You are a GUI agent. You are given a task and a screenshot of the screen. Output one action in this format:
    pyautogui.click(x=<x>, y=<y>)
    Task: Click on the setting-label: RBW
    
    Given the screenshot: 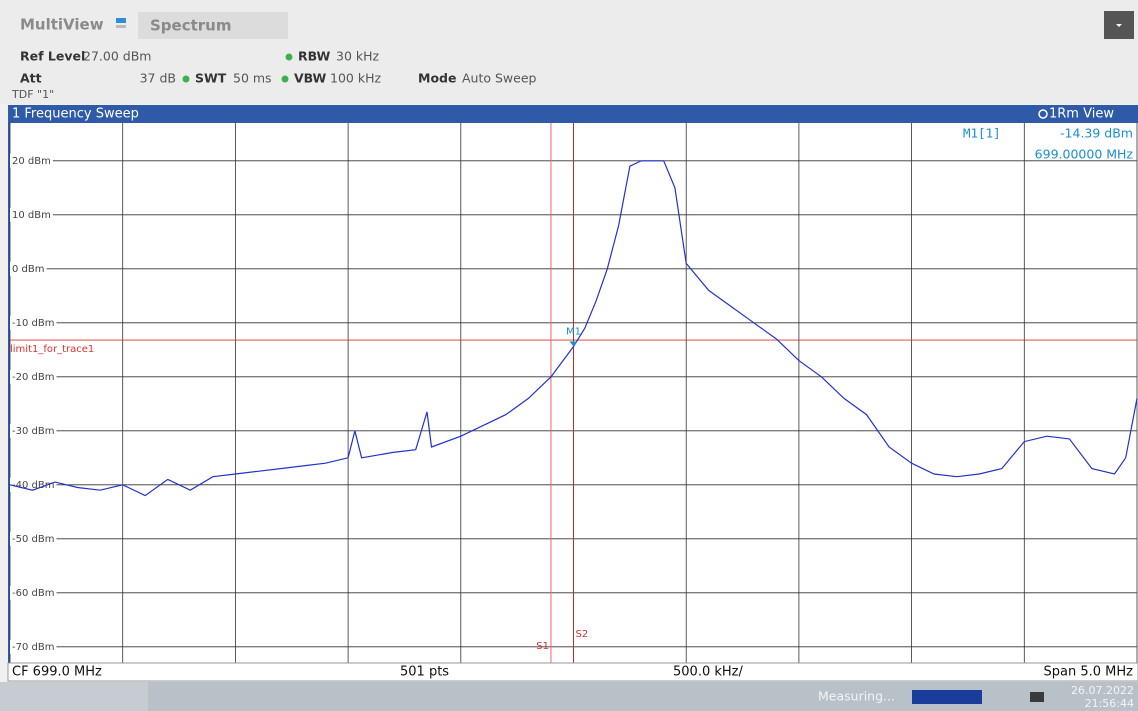 What is the action you would take?
    pyautogui.click(x=314, y=56)
    